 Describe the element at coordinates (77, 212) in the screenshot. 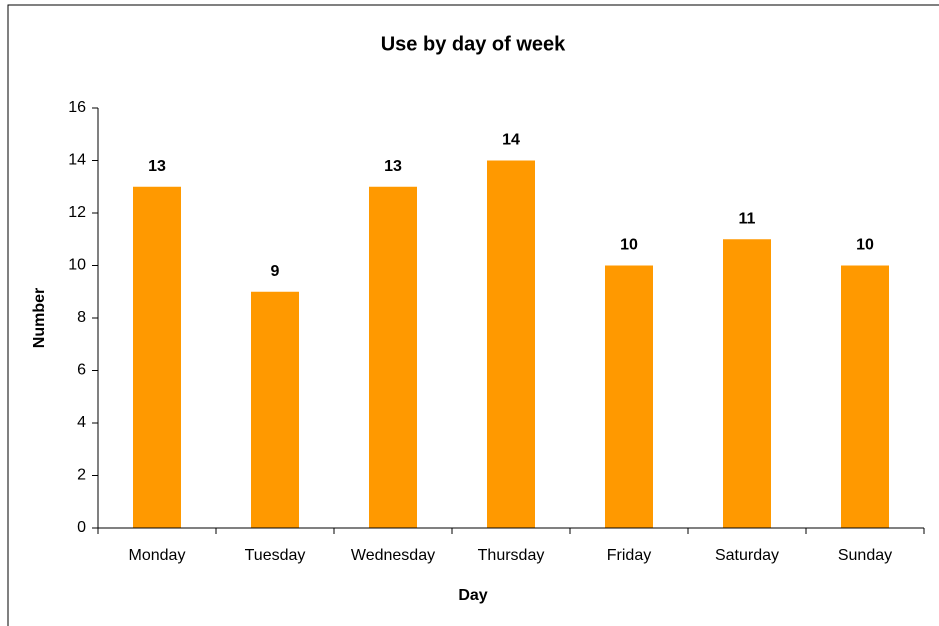

I see `y-tick-label: 12` at that location.